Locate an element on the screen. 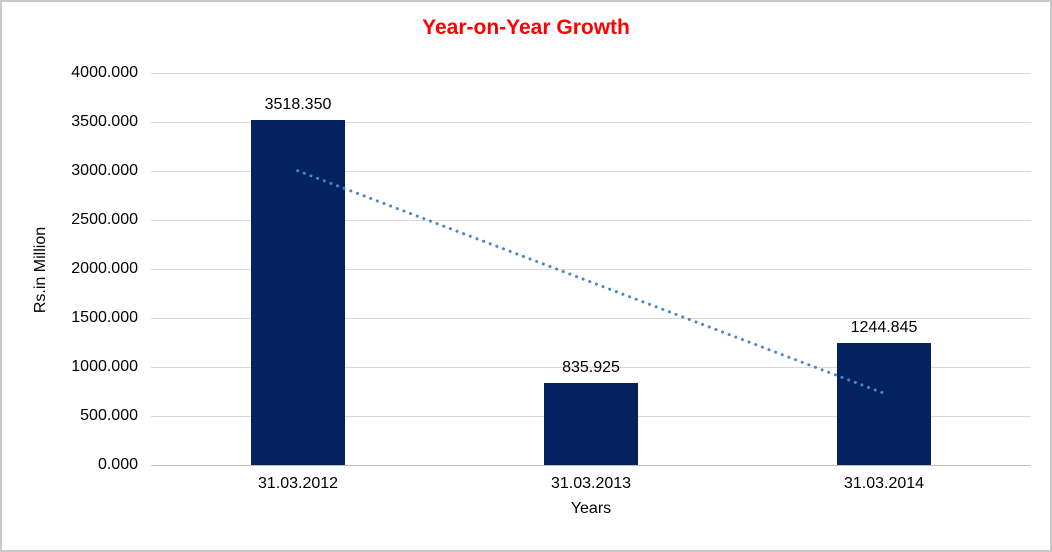 This screenshot has width=1052, height=552. bar-31.03.2014 is located at coordinates (884, 404).